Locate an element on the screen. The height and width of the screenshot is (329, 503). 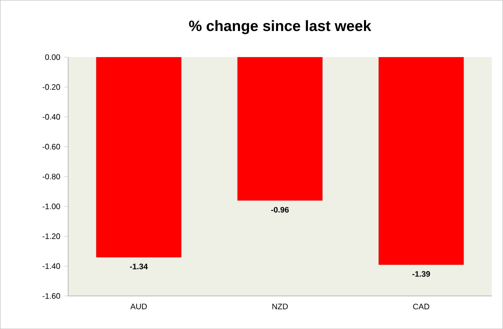
chart-title: % change since last week is located at coordinates (280, 27).